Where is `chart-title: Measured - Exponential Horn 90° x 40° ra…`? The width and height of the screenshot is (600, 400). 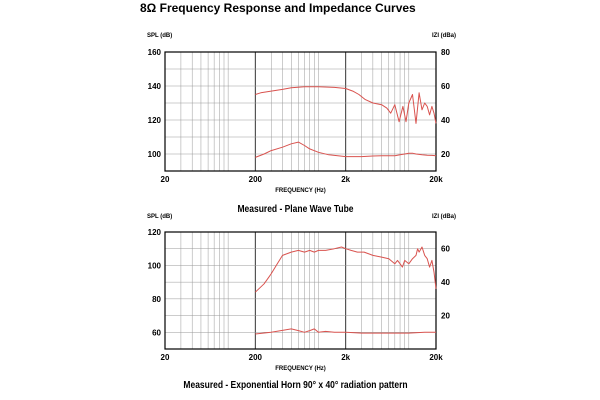
chart-title: Measured - Exponential Horn 90° x 40° ra… is located at coordinates (295, 384).